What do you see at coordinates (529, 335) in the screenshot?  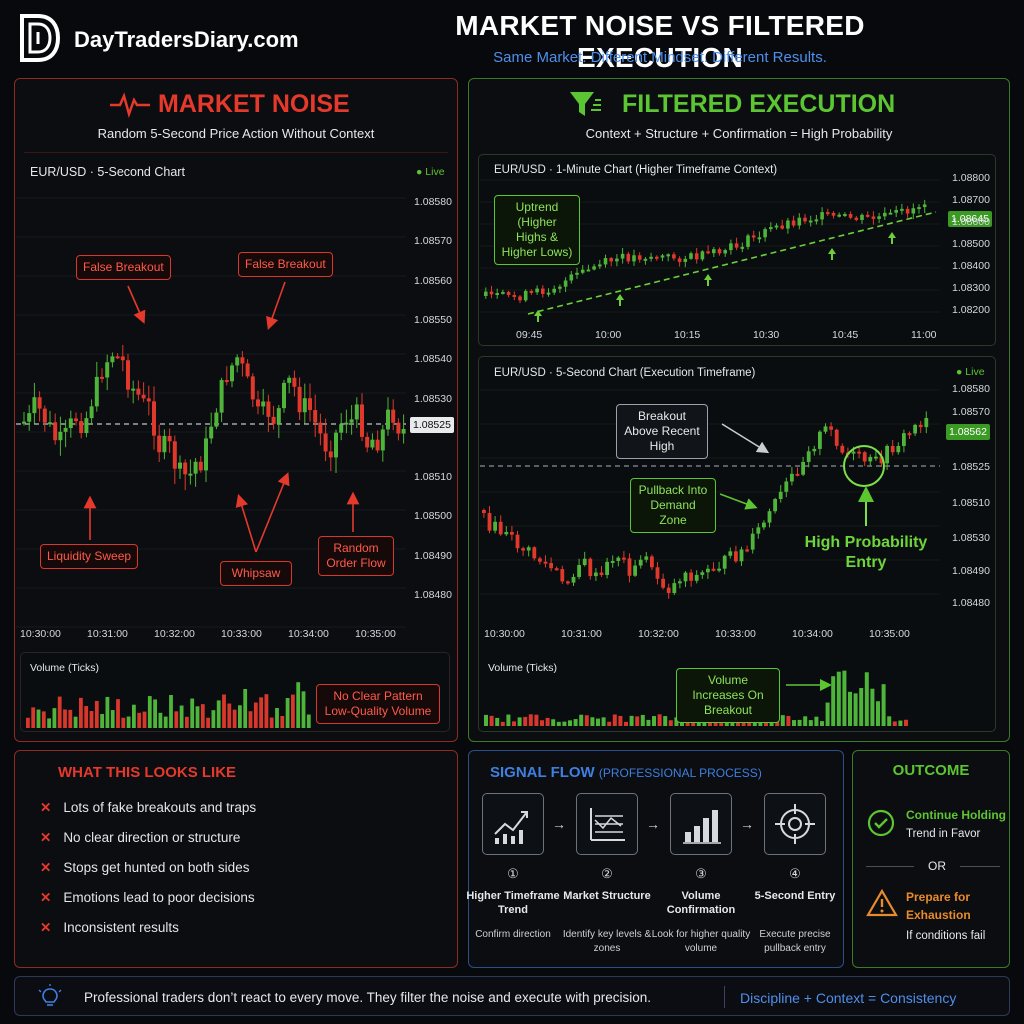 I see `htf-x-label: 09:45` at bounding box center [529, 335].